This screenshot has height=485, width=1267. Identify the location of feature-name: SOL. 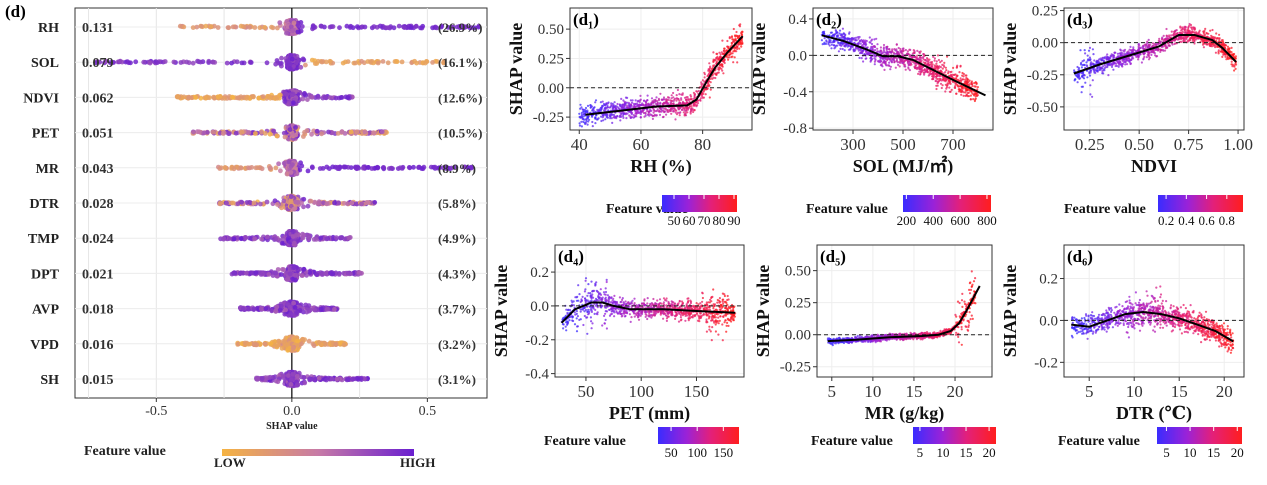
(45, 63).